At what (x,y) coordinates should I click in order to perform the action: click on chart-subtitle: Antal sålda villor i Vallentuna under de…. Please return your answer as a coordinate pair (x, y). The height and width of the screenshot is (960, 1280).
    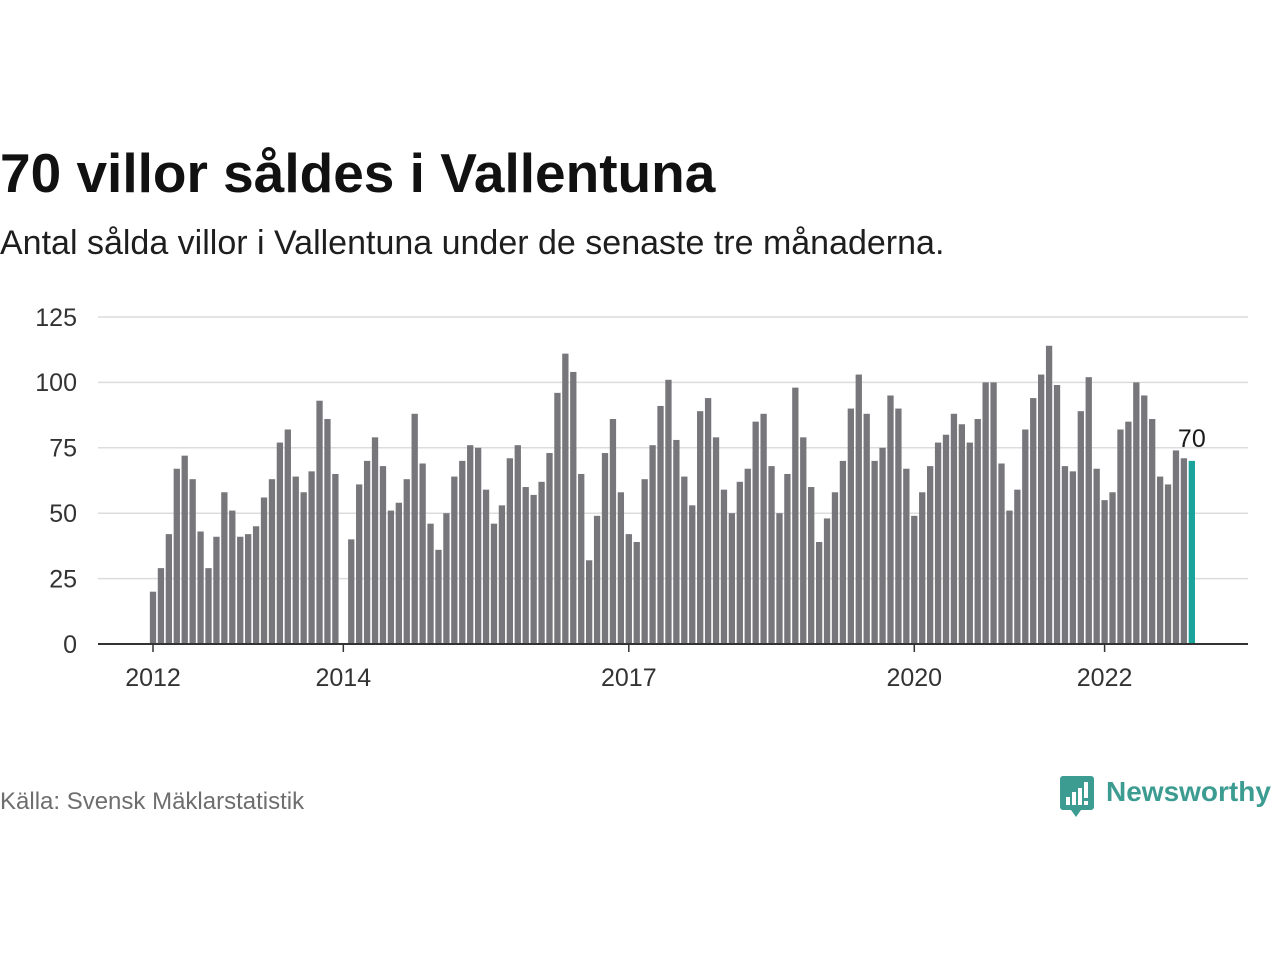
    Looking at the image, I should click on (472, 243).